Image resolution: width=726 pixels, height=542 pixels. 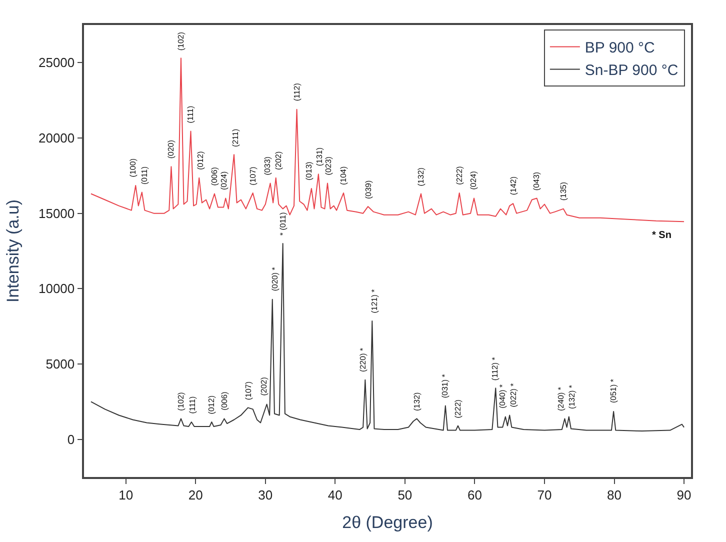 I want to click on x-axis-title: 2θ (Degree), so click(x=387, y=522).